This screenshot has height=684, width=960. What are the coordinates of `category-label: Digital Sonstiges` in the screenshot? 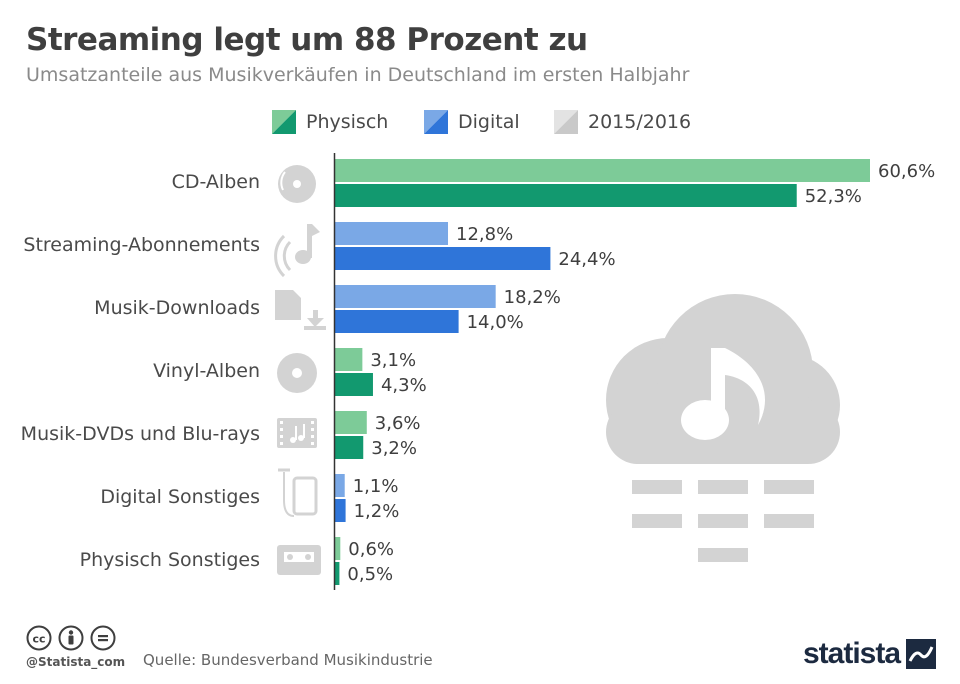 It's located at (180, 497).